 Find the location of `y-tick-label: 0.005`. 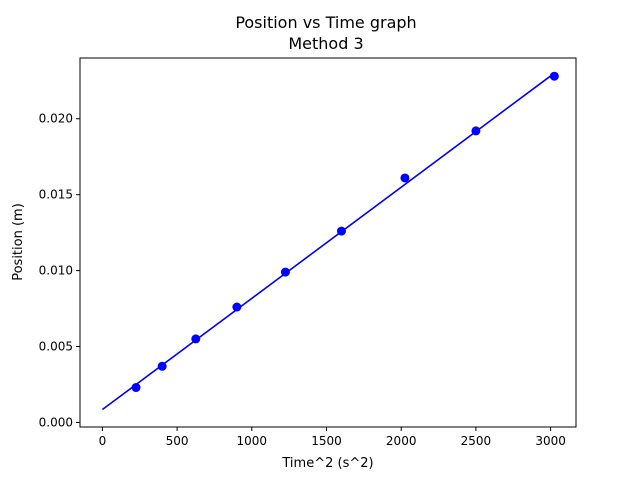

y-tick-label: 0.005 is located at coordinates (56, 347).